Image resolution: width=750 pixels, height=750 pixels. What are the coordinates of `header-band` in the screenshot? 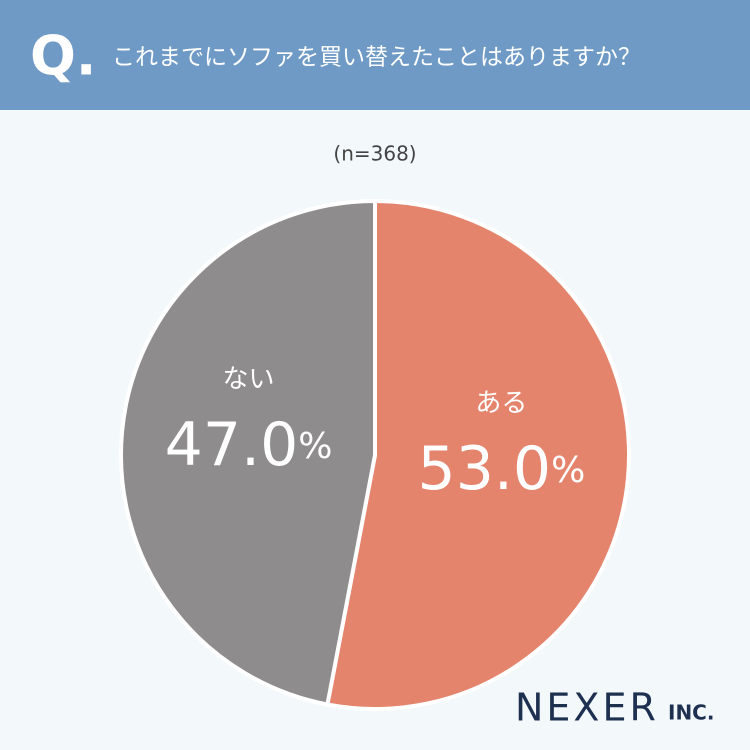 It's located at (375, 55).